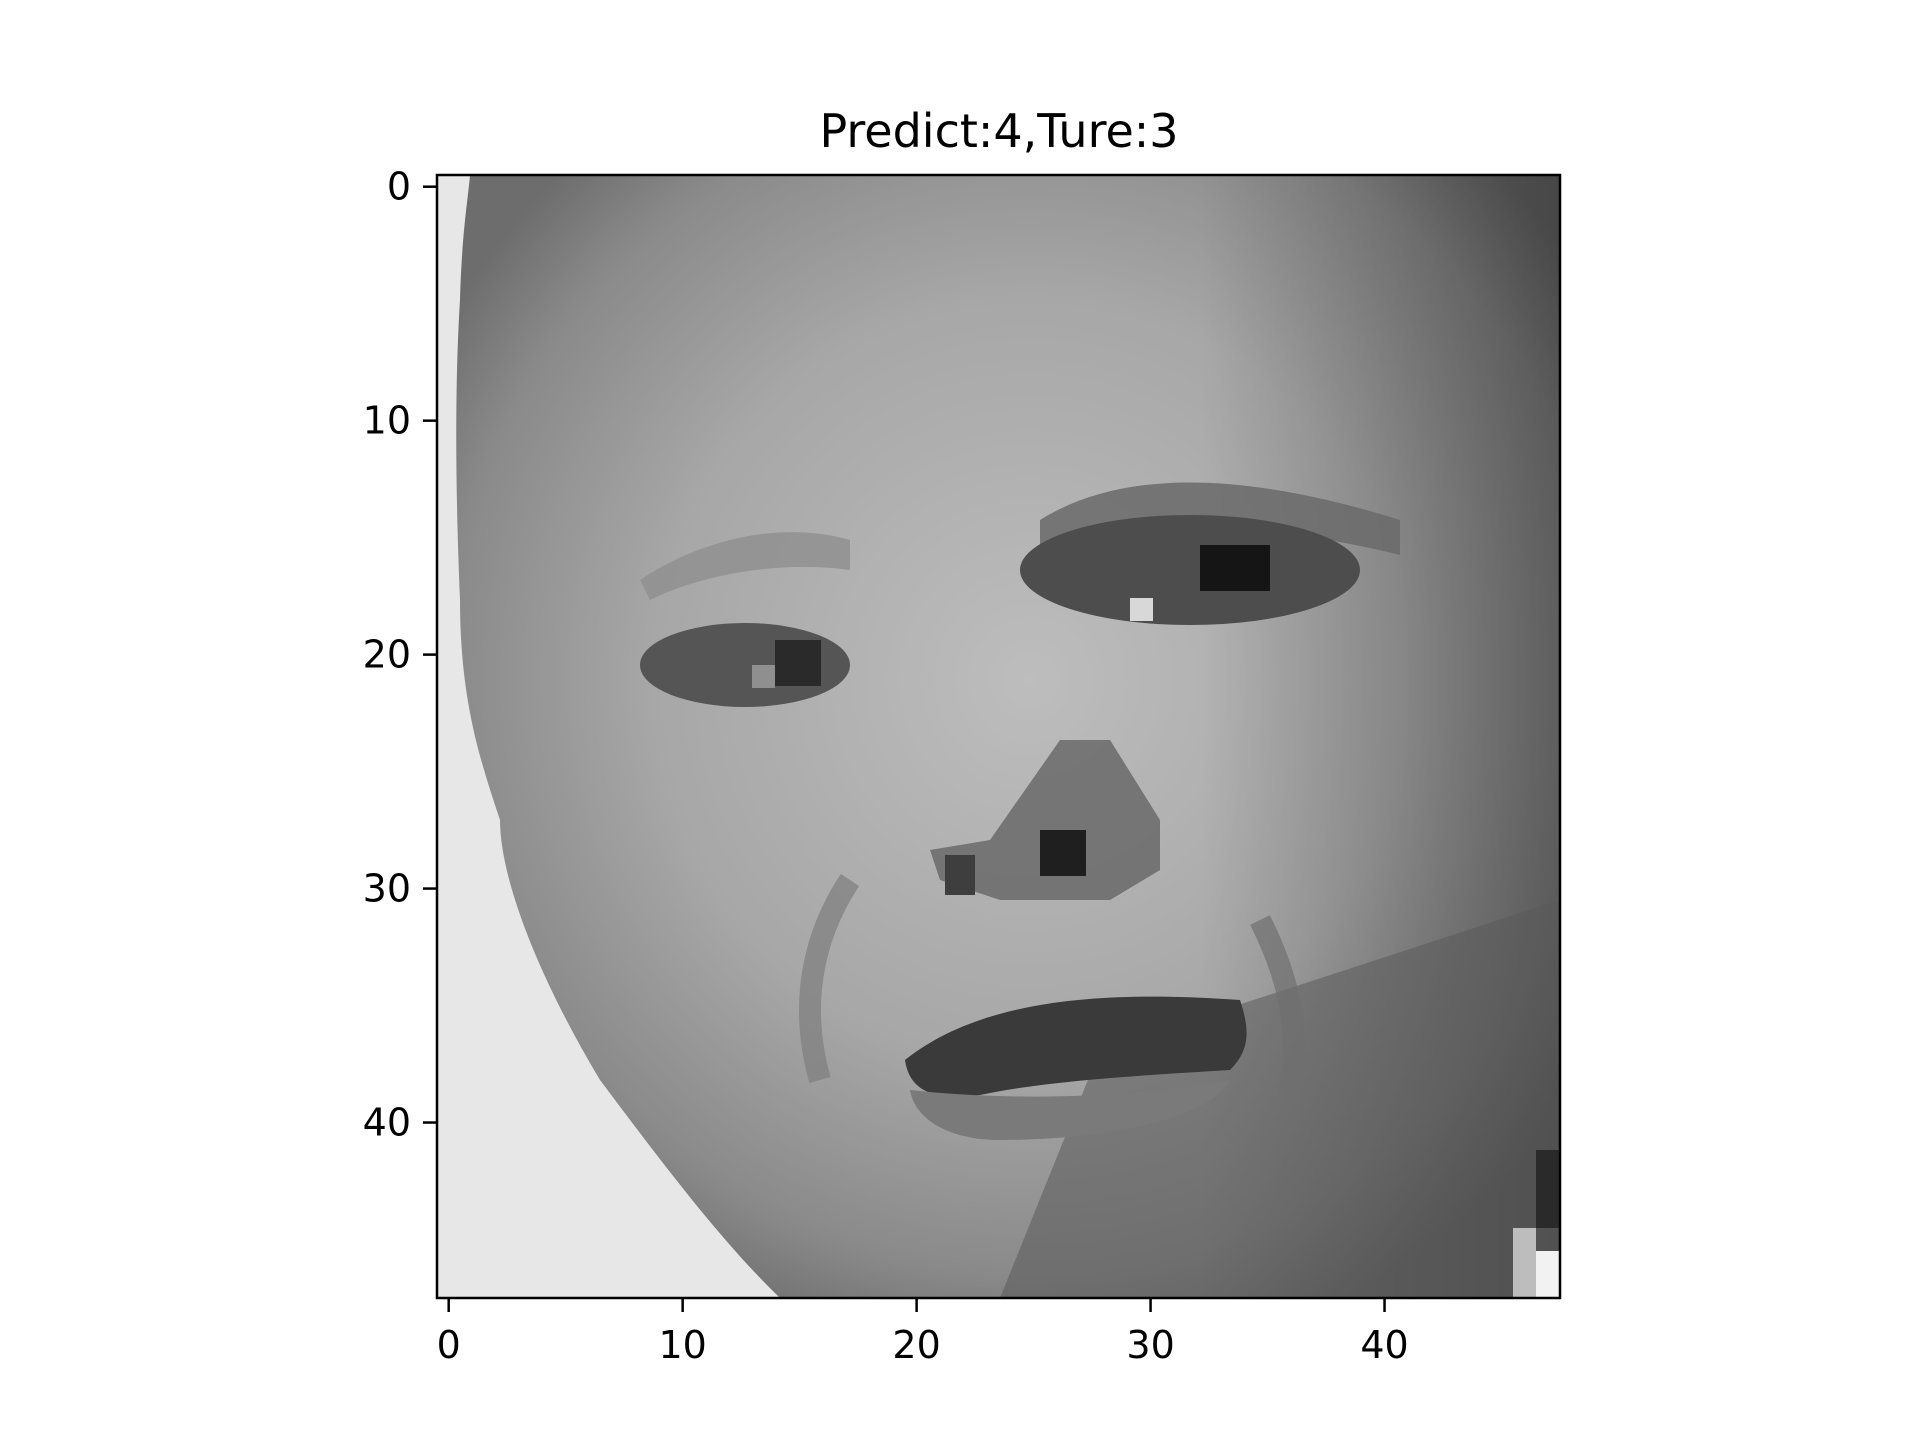 The width and height of the screenshot is (1920, 1440). What do you see at coordinates (1280, 1099) in the screenshot?
I see `lower-right-shadow` at bounding box center [1280, 1099].